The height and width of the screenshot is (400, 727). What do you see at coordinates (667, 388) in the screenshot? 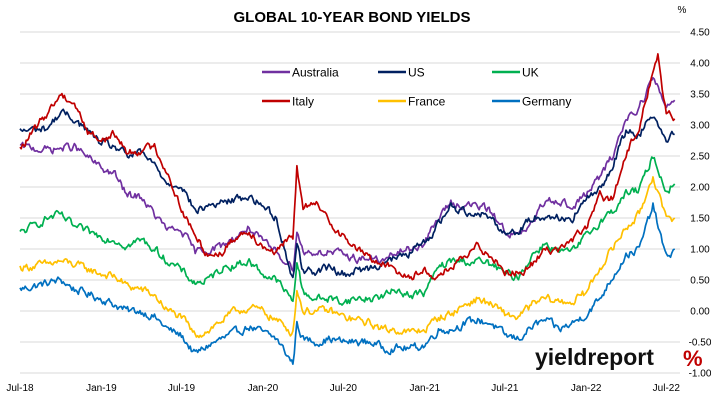
I see `x-tick-label: Jul-22` at bounding box center [667, 388].